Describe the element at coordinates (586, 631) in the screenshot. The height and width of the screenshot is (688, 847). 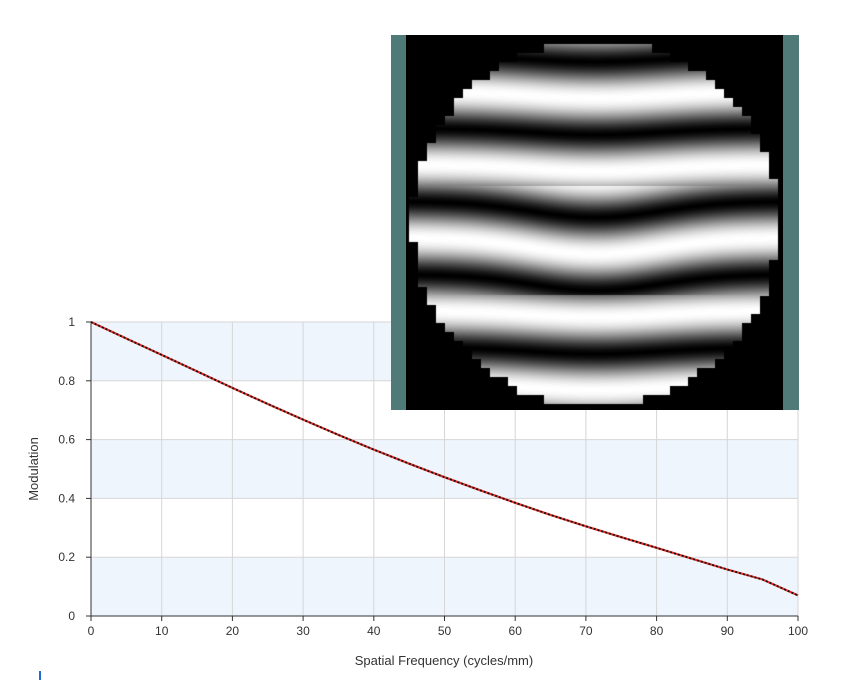
I see `x-tick-label: 70` at that location.